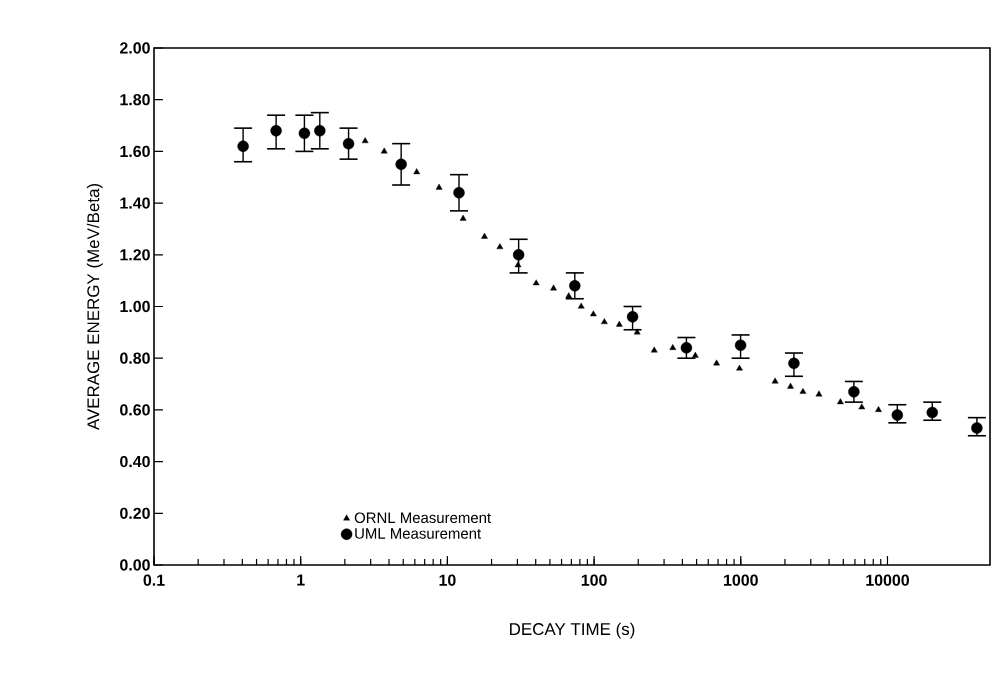 Image resolution: width=1008 pixels, height=680 pixels. I want to click on y-tick-label: 1.60, so click(135, 151).